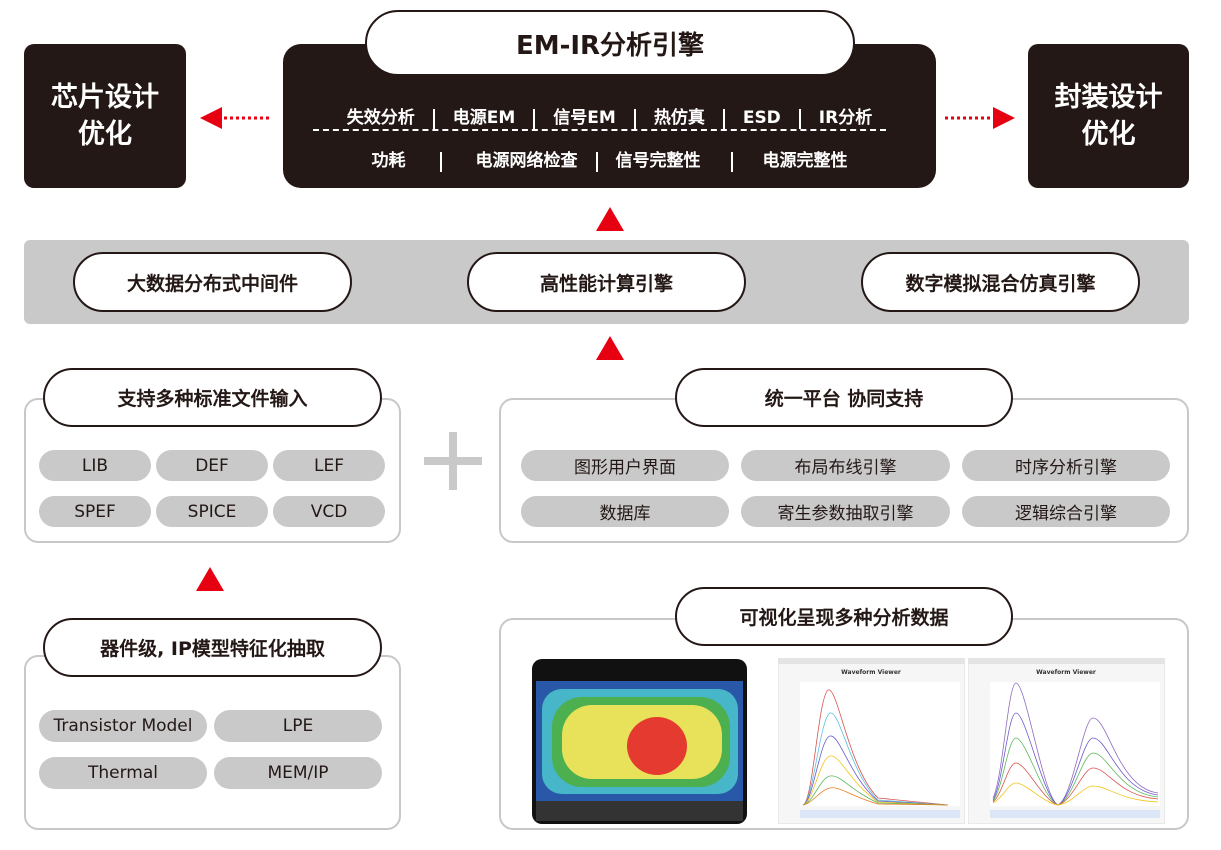  What do you see at coordinates (212, 742) in the screenshot?
I see `extraction-panel` at bounding box center [212, 742].